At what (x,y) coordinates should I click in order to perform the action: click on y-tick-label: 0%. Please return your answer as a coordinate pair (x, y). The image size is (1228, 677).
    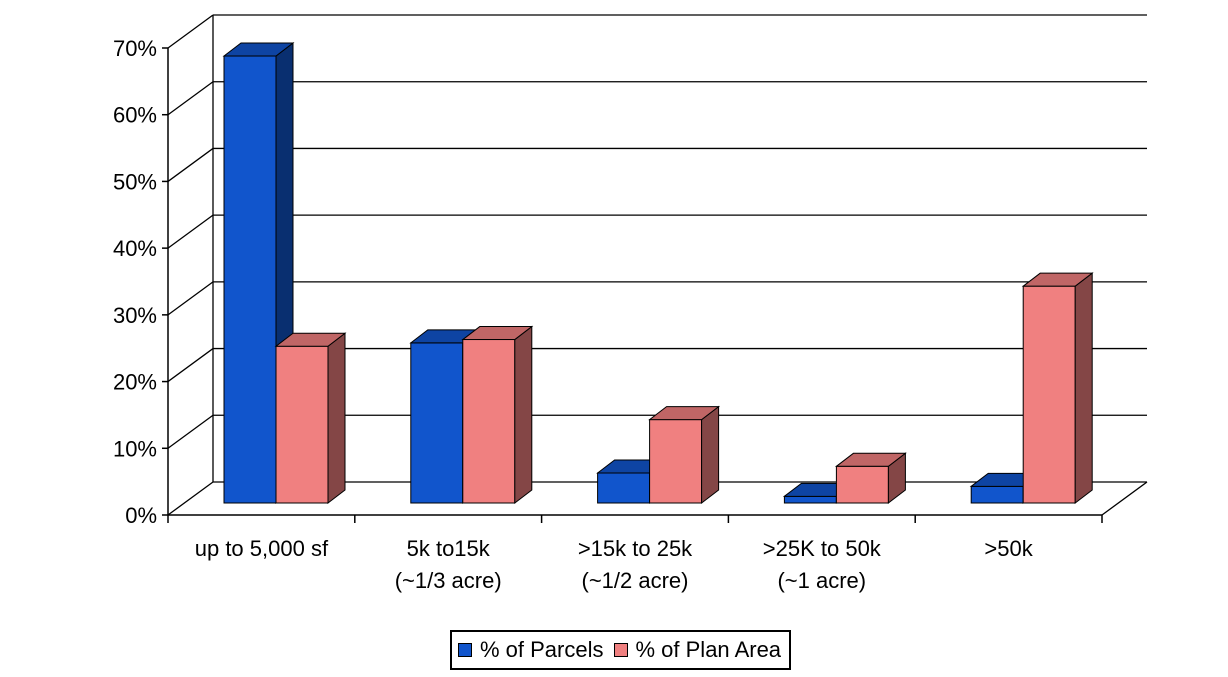
    Looking at the image, I should click on (141, 515).